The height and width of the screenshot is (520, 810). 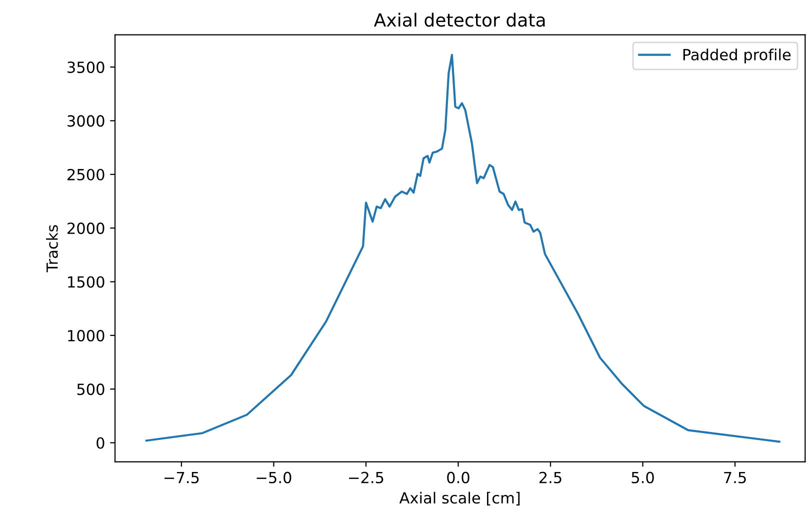 I want to click on y-tick-label: 1500, so click(x=86, y=282).